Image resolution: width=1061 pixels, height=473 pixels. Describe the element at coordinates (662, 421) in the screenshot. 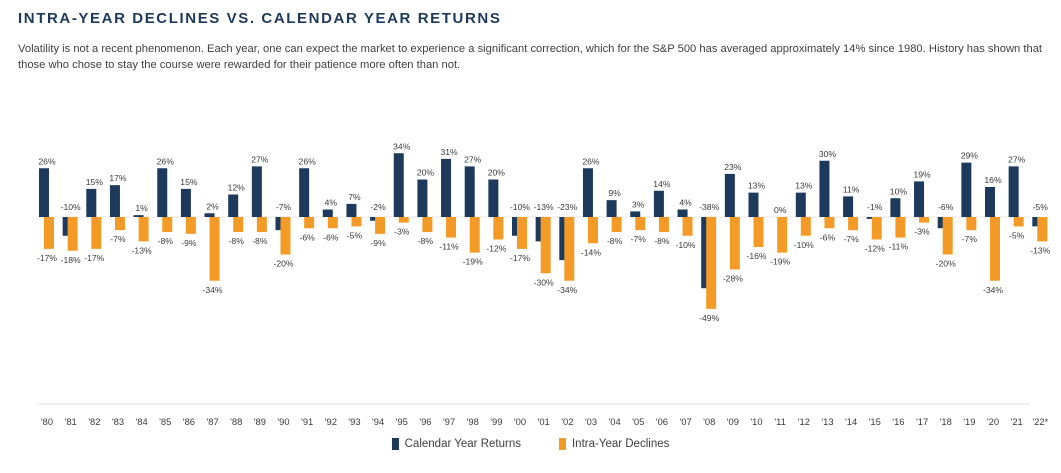

I see `x-tick-label: '06` at that location.